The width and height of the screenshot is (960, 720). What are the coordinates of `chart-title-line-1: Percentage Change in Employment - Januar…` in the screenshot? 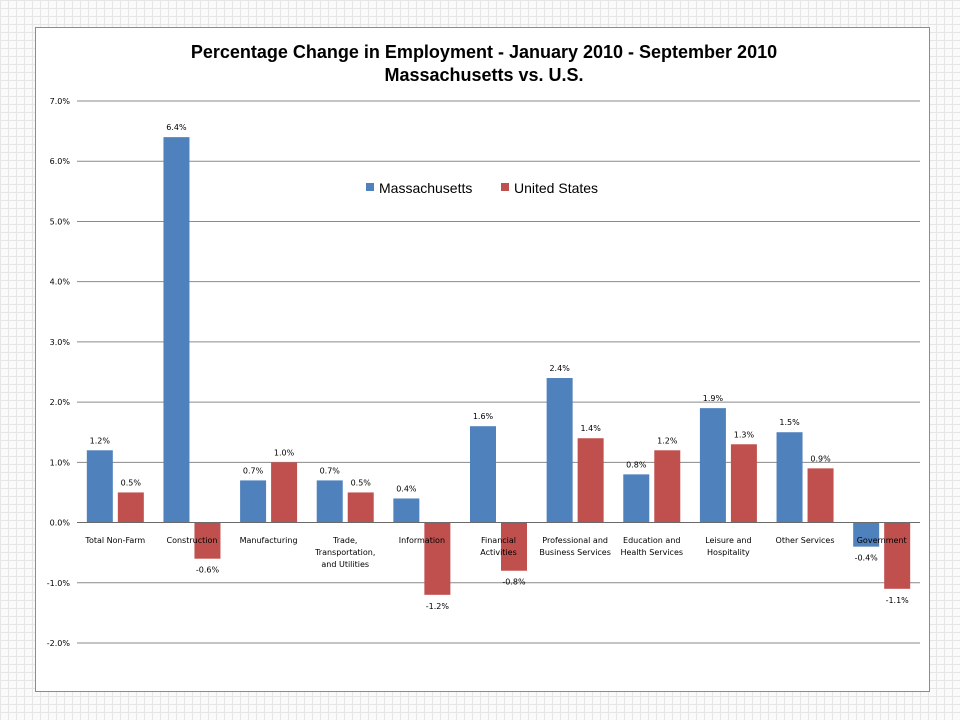 It's located at (484, 52).